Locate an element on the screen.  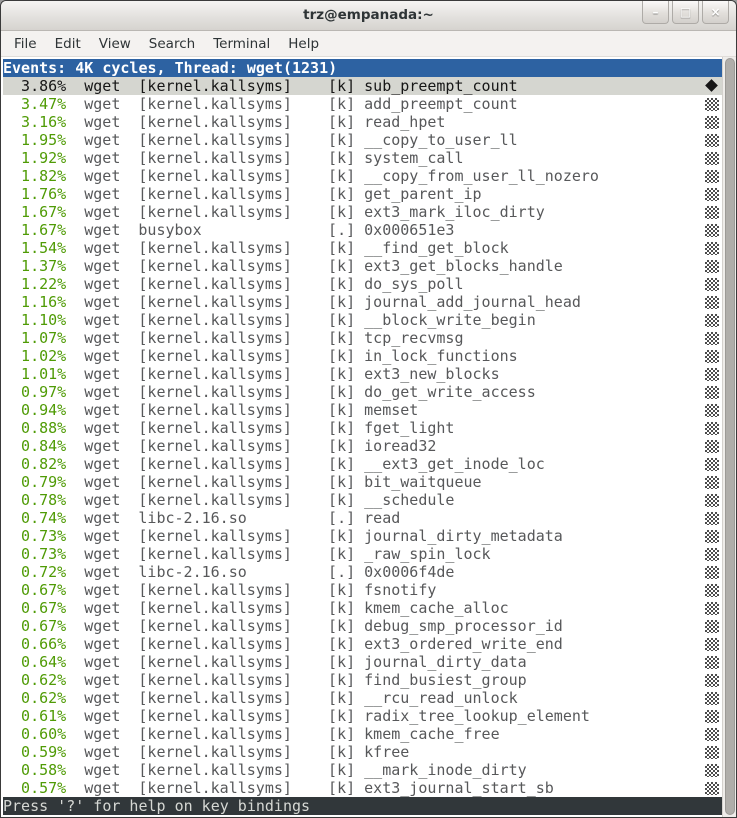
perf-row: 0.94% wget [kernel.kallsyms] [k] memset is located at coordinates (362, 410).